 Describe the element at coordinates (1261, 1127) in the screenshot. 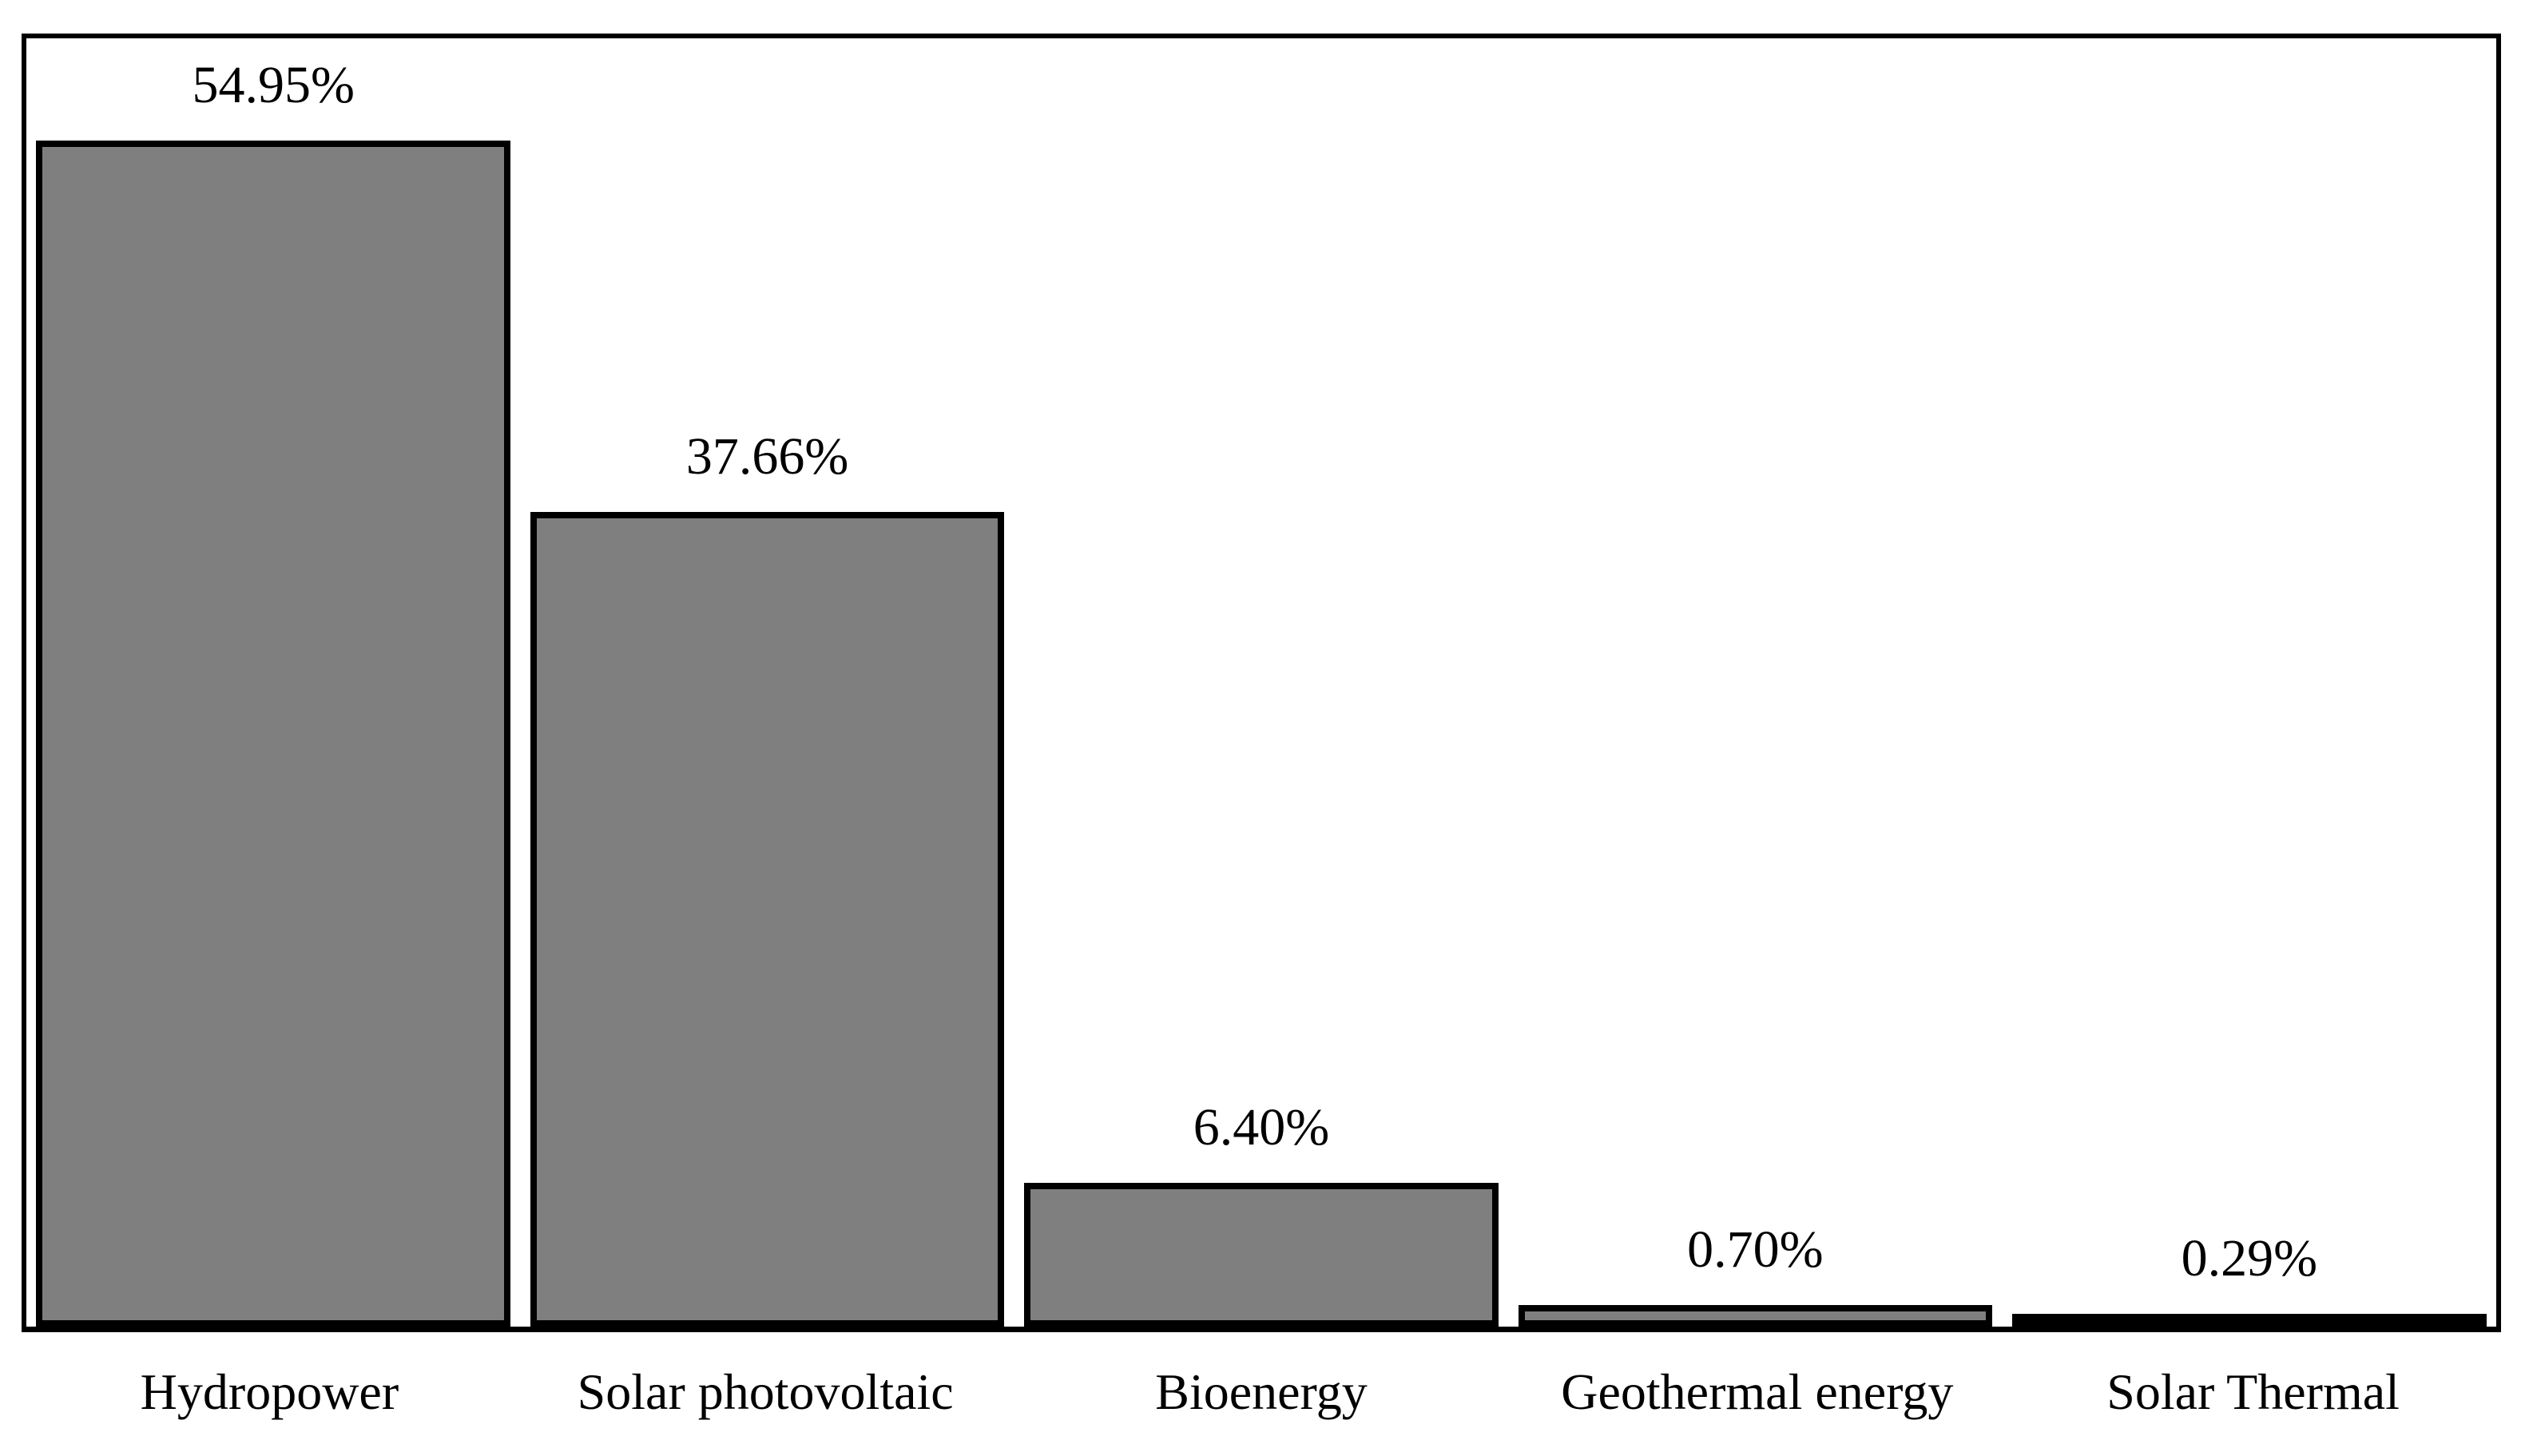

I see `bar-value-label: 6.40%` at that location.